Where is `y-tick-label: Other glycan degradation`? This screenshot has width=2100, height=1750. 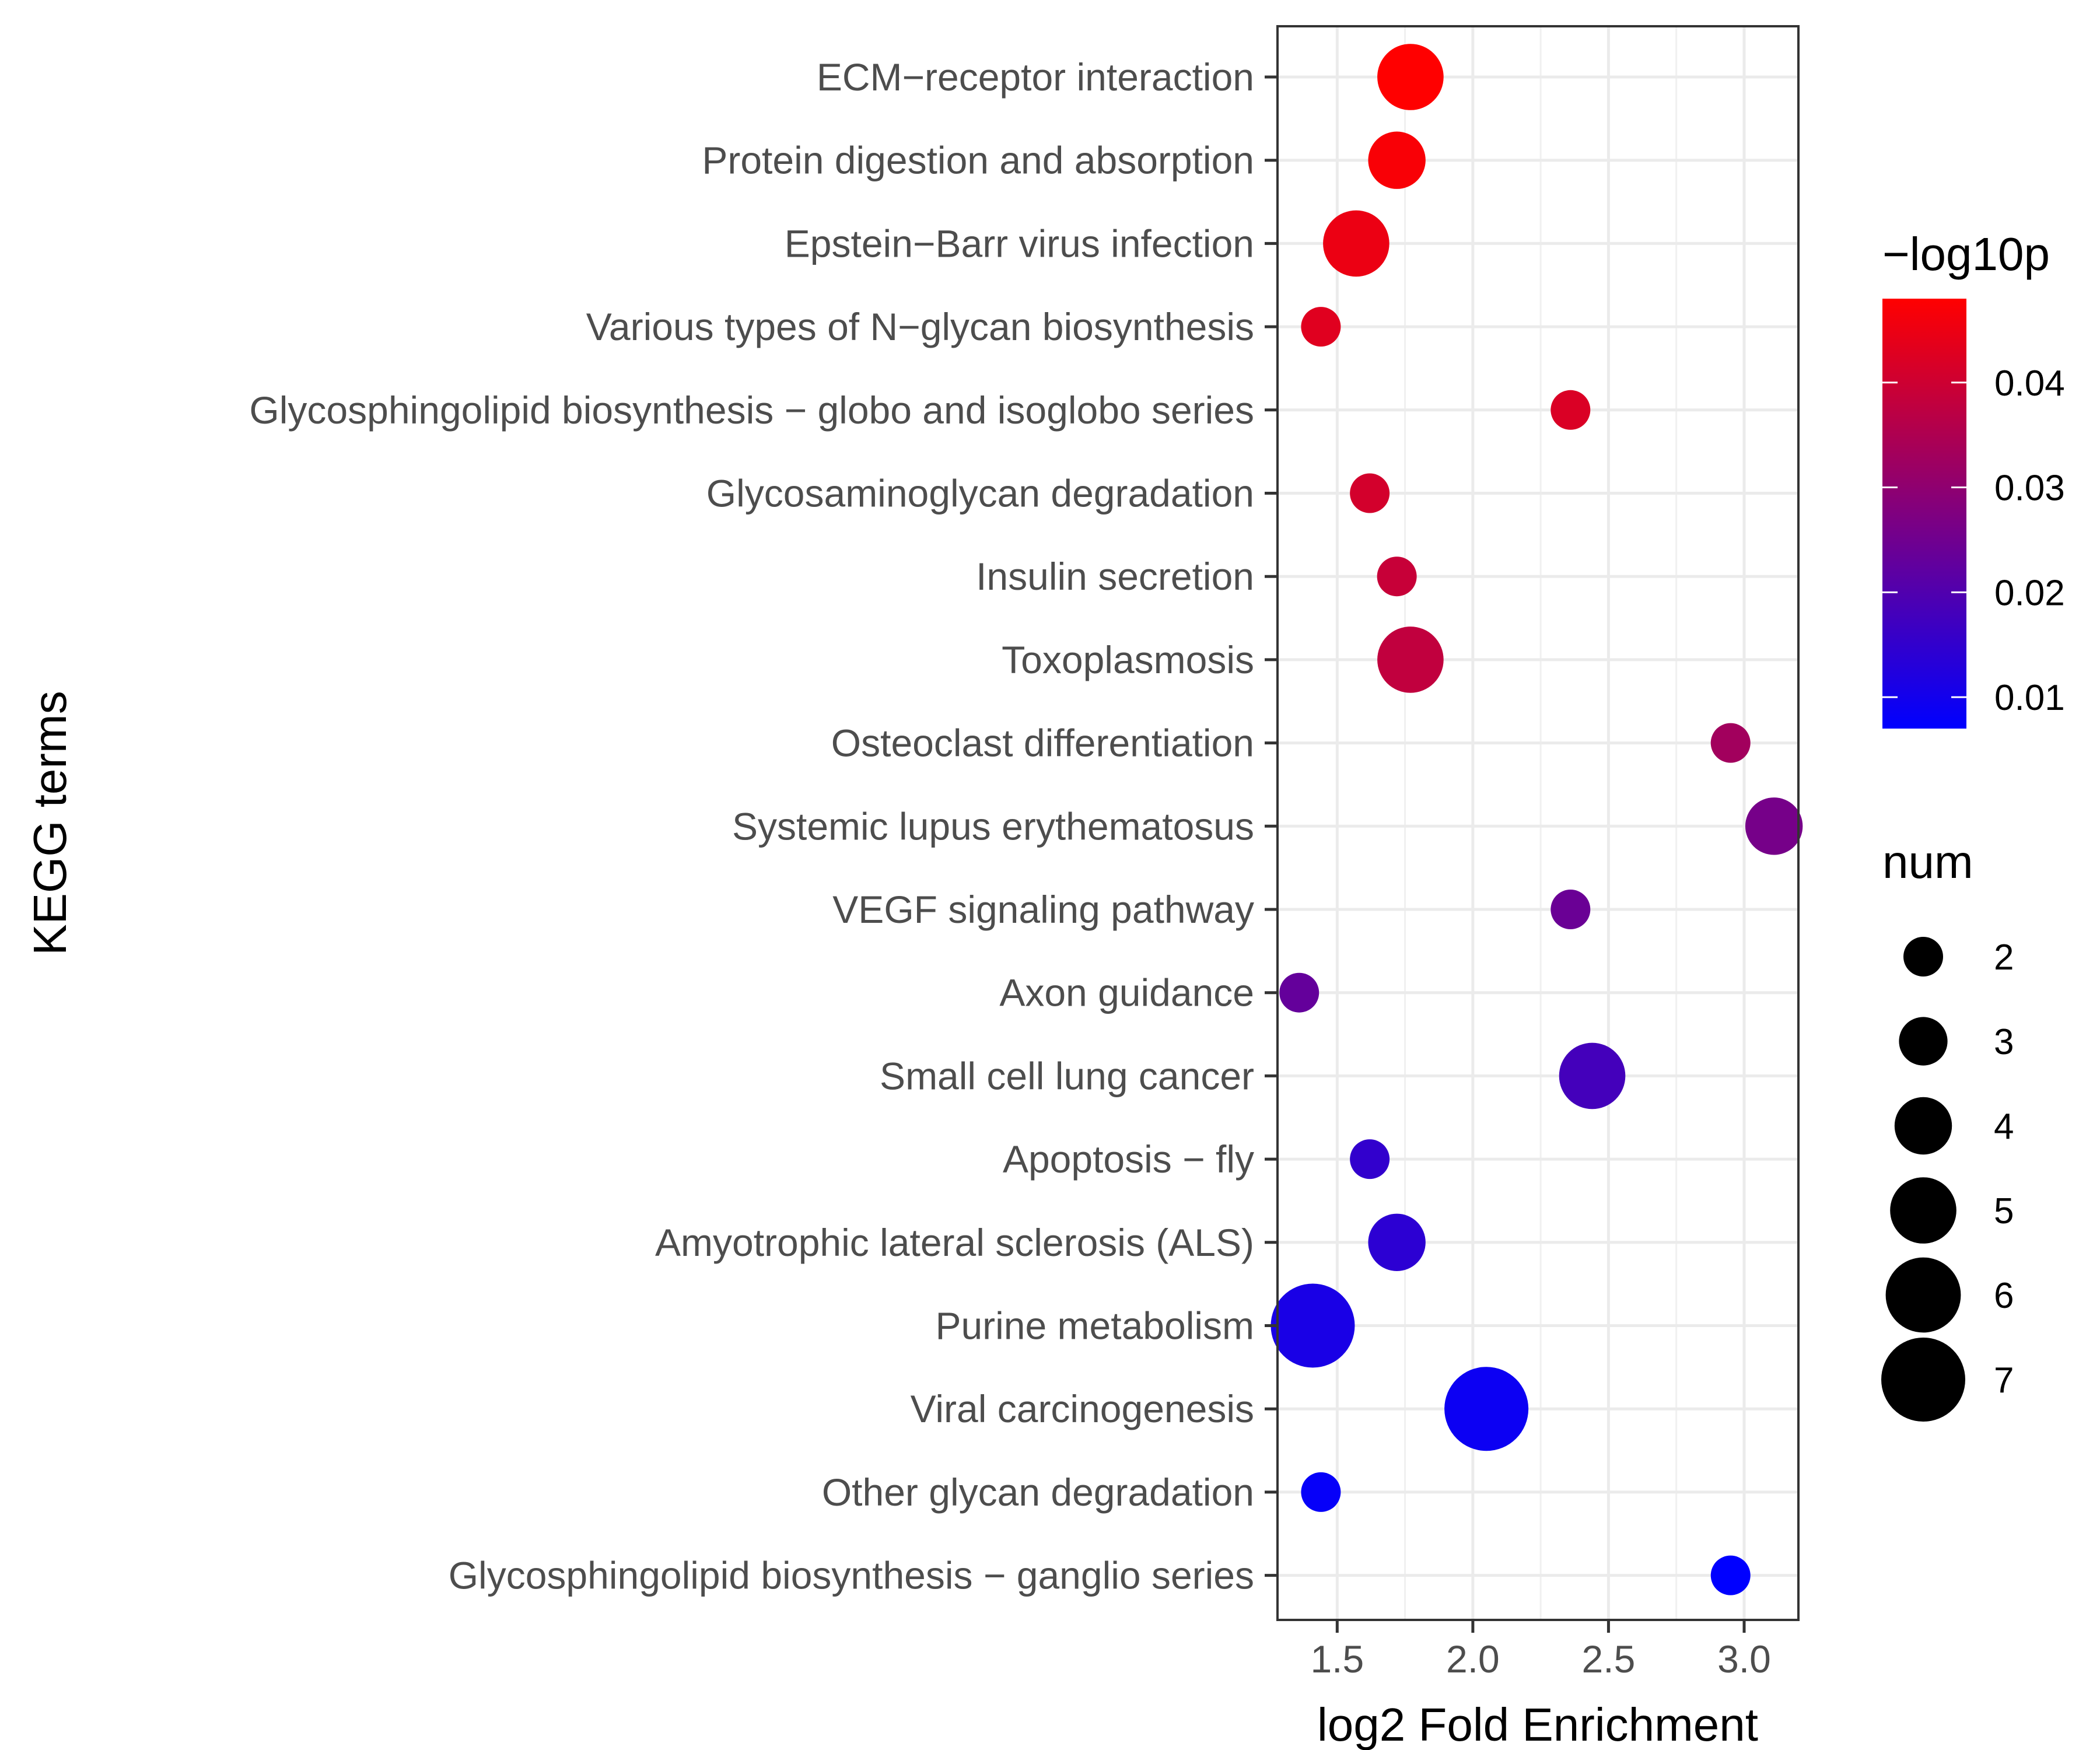 y-tick-label: Other glycan degradation is located at coordinates (1038, 1492).